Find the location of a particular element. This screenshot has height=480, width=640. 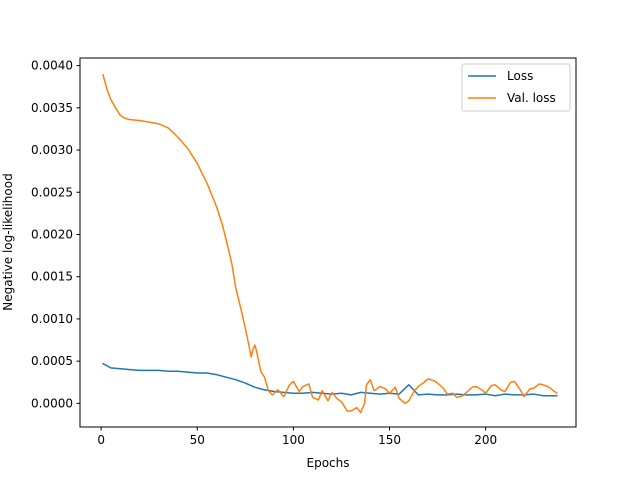

y-axis-label: Negative log-likelihood is located at coordinates (8, 241).